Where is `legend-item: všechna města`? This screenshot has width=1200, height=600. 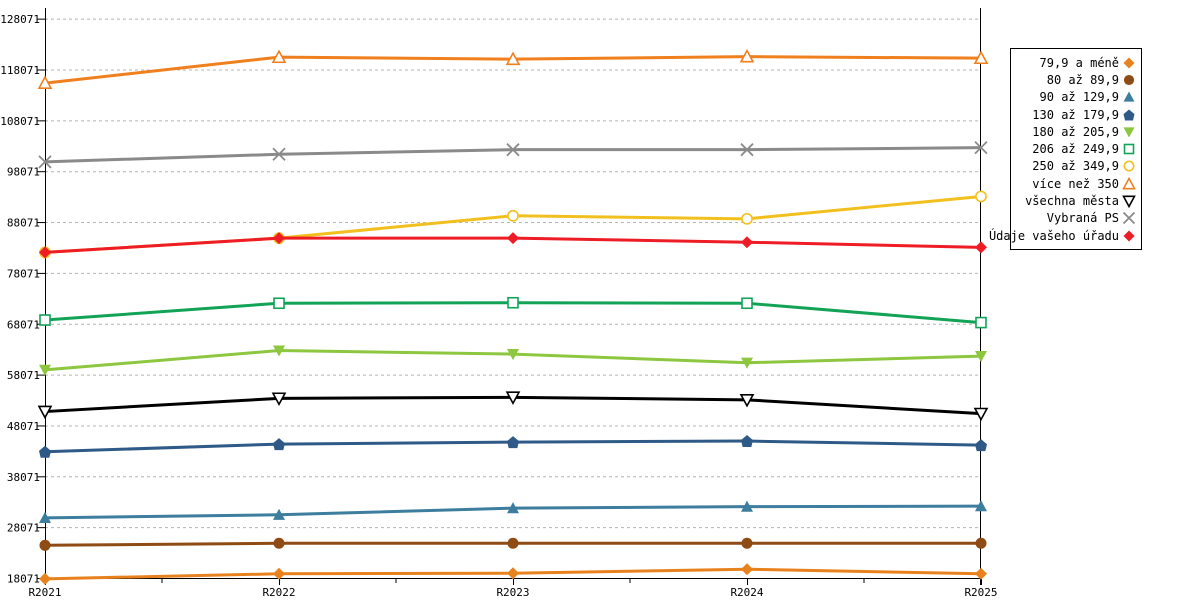
legend-item: všechna města is located at coordinates (1075, 200).